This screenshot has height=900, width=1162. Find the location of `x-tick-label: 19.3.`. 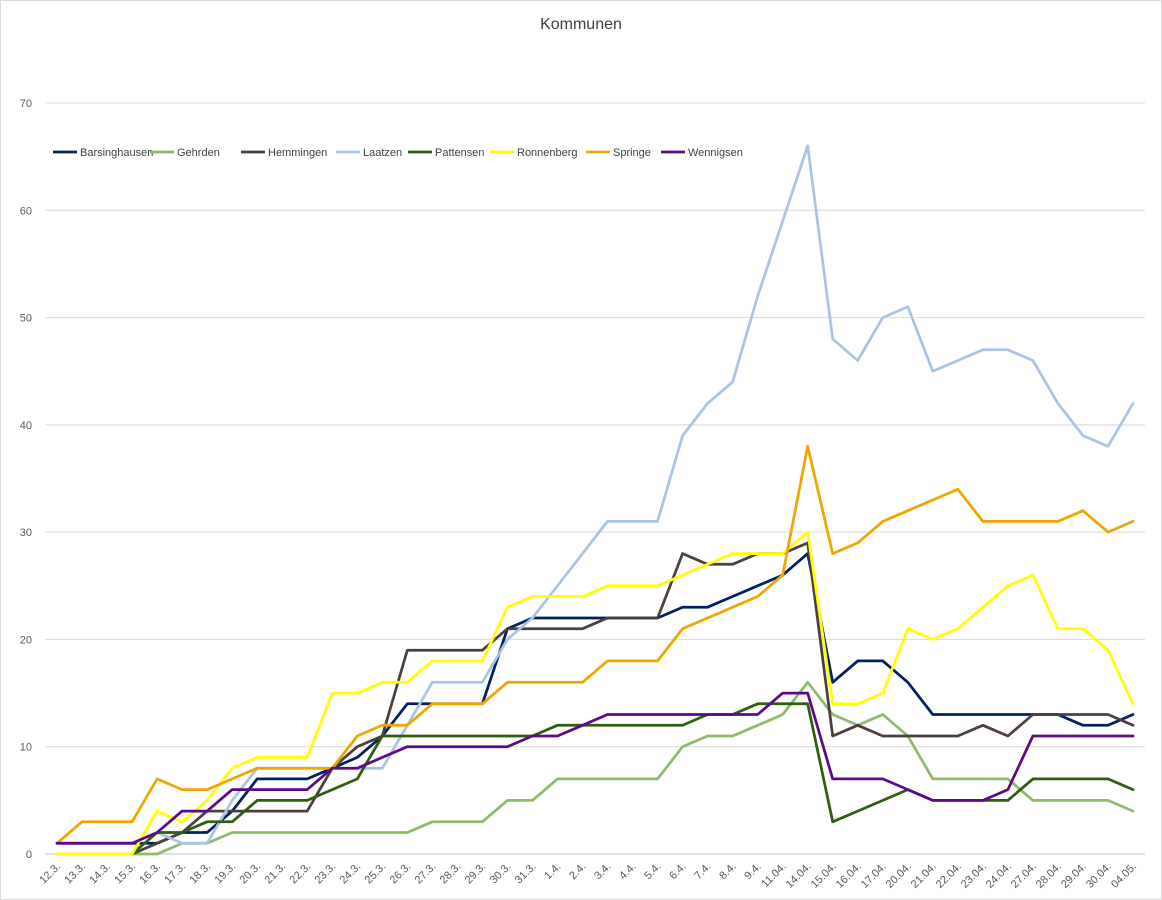

x-tick-label: 19.3. is located at coordinates (225, 874).